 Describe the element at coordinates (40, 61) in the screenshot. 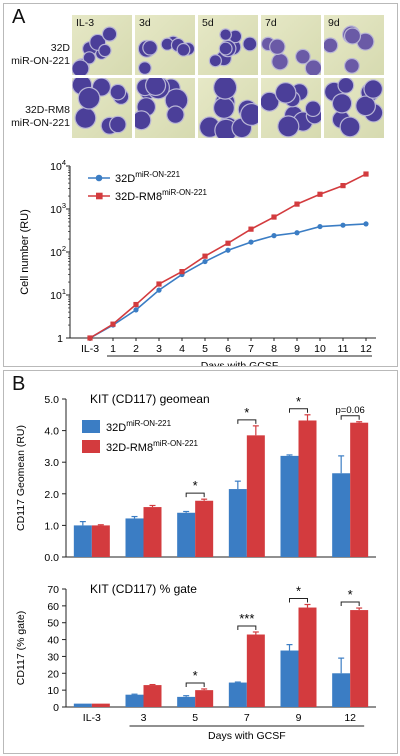

I see `row-1-line-2: miR-ON-221` at that location.